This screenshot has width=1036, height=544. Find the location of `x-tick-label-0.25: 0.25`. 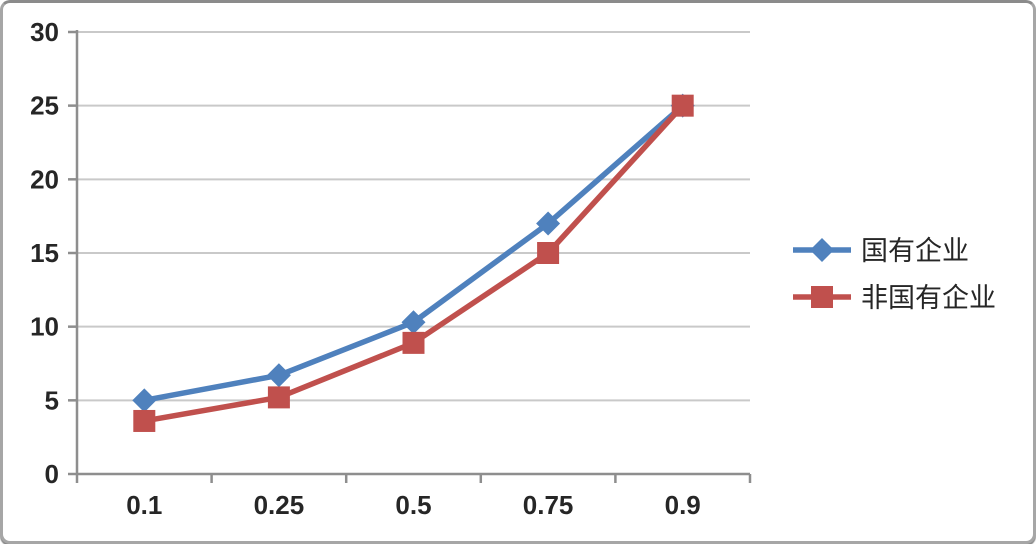

x-tick-label-0.25: 0.25 is located at coordinates (279, 505).